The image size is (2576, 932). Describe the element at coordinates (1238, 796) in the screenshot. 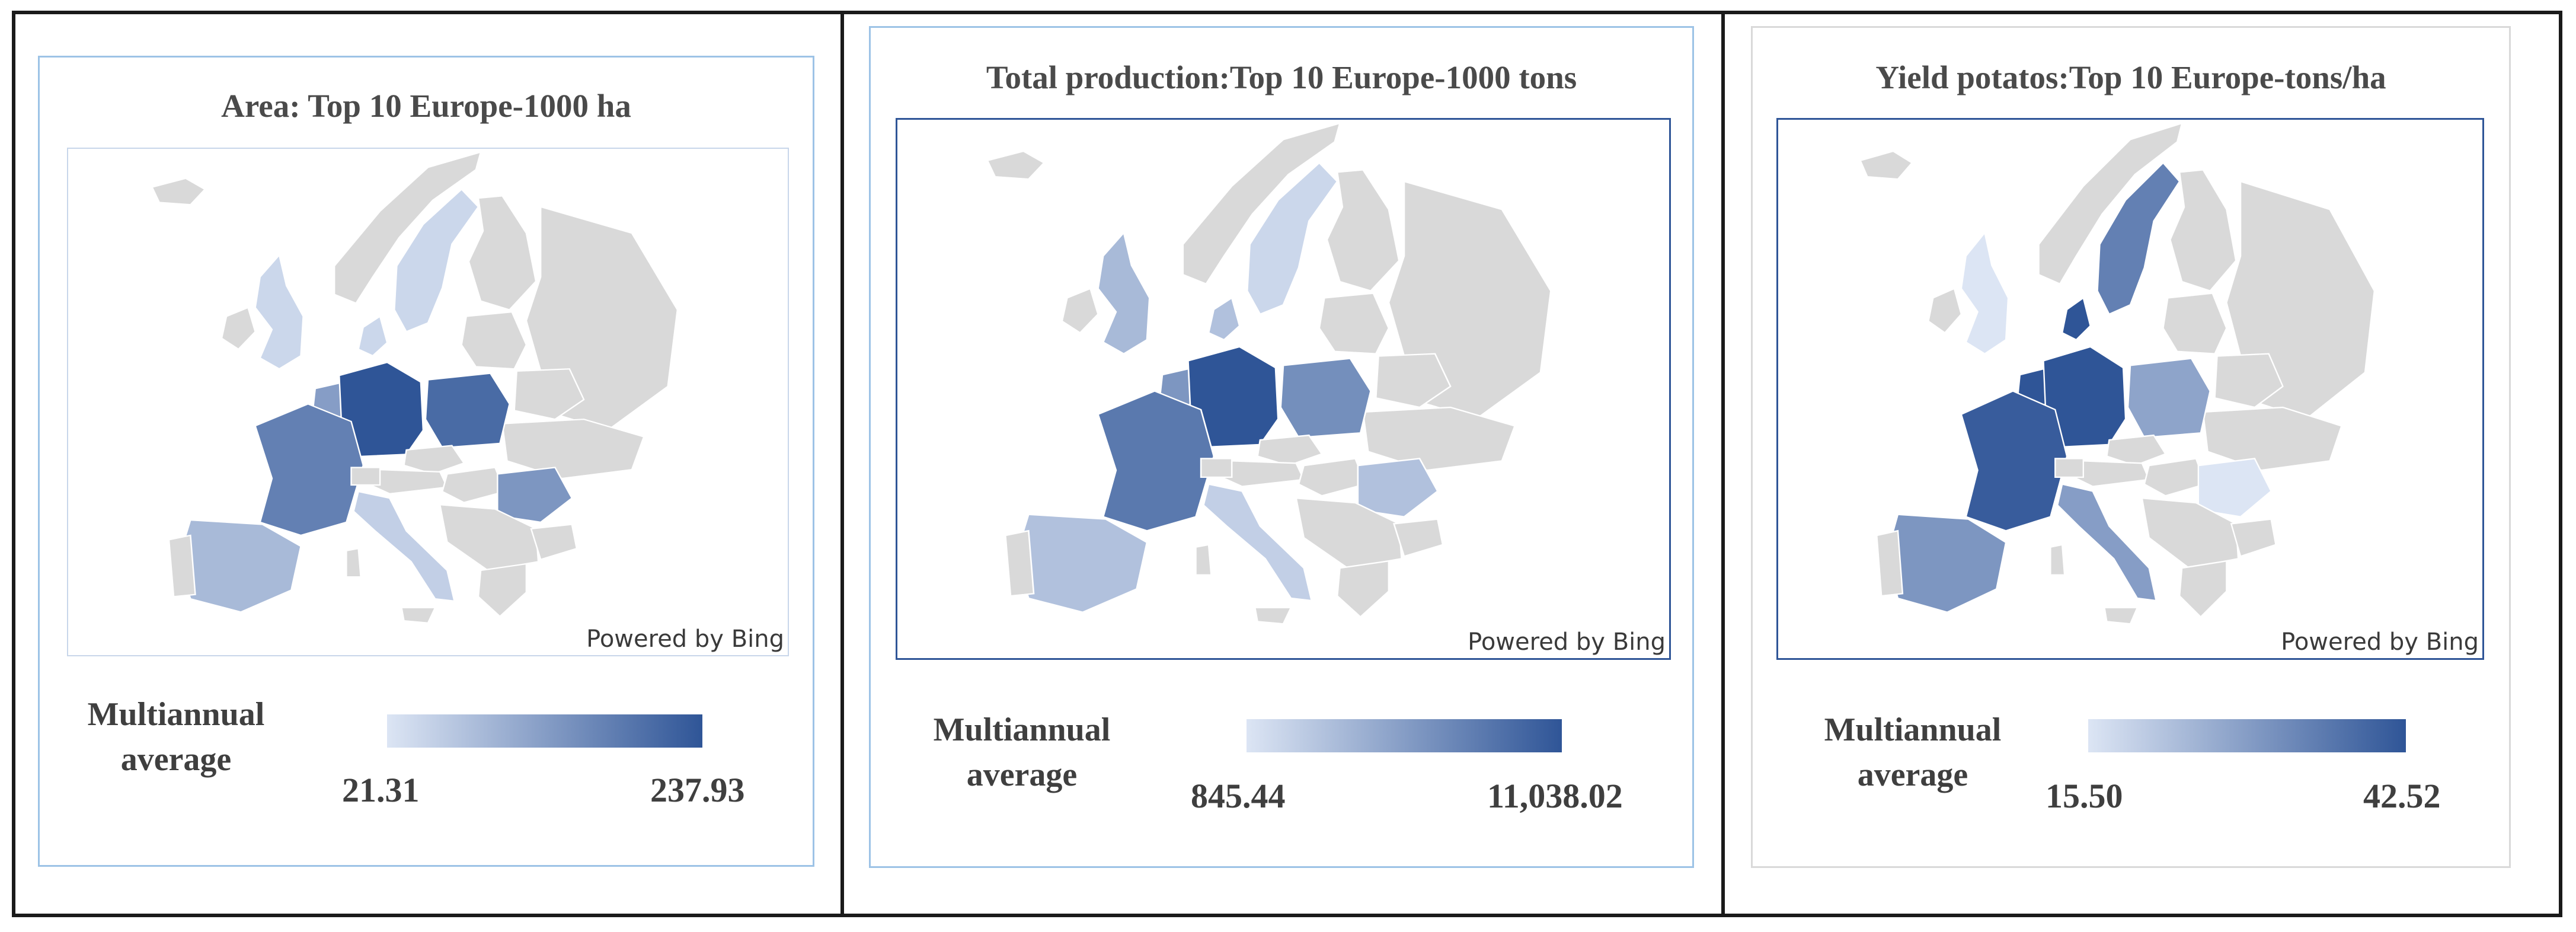

I see `legend-min-value: 845.44` at that location.